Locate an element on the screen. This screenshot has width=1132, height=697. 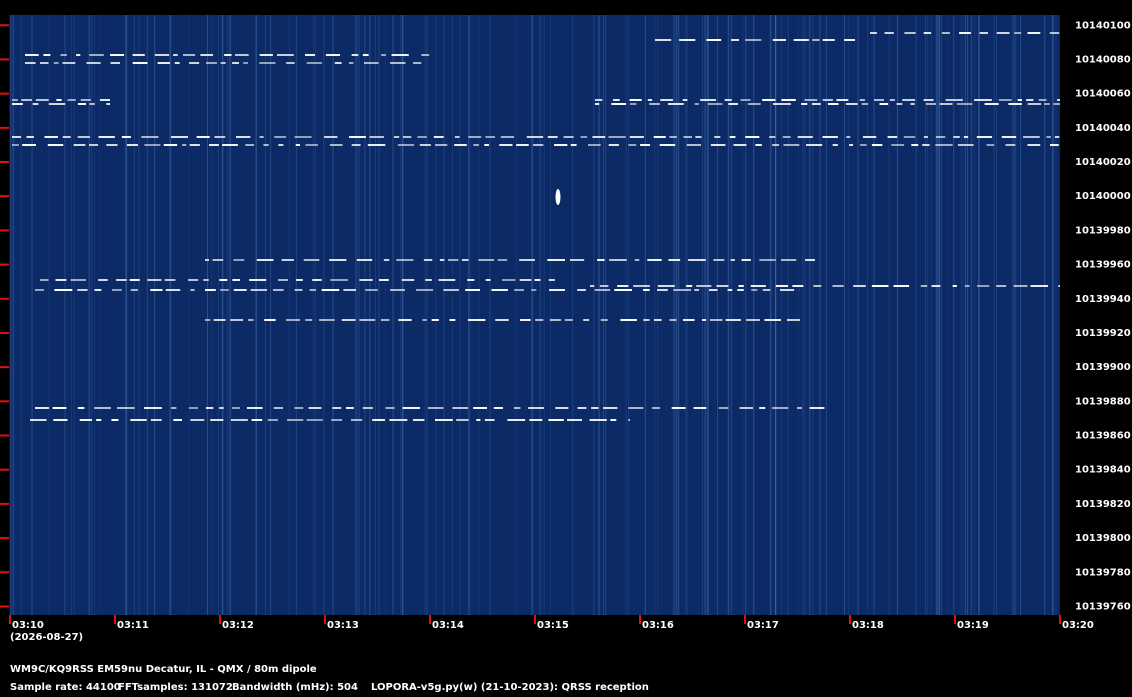
signal-blob is located at coordinates (558, 197).